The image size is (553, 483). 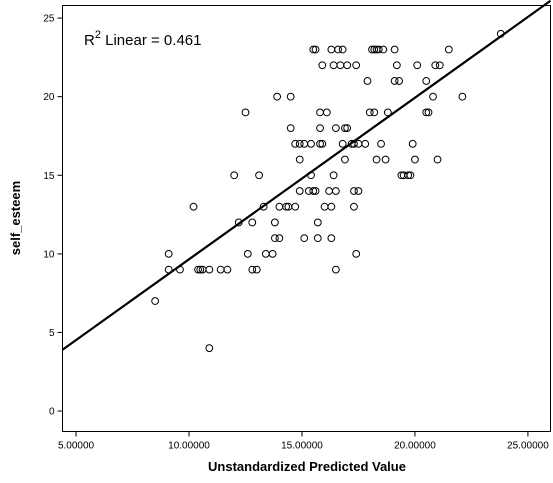 I want to click on x-axis-title: Unstandardized Predicted Value, so click(x=307, y=466).